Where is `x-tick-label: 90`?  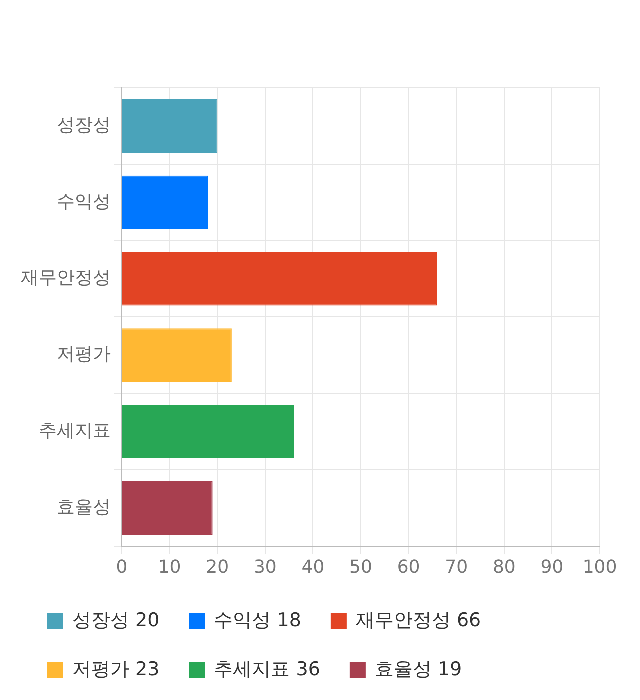
x-tick-label: 90 is located at coordinates (552, 567).